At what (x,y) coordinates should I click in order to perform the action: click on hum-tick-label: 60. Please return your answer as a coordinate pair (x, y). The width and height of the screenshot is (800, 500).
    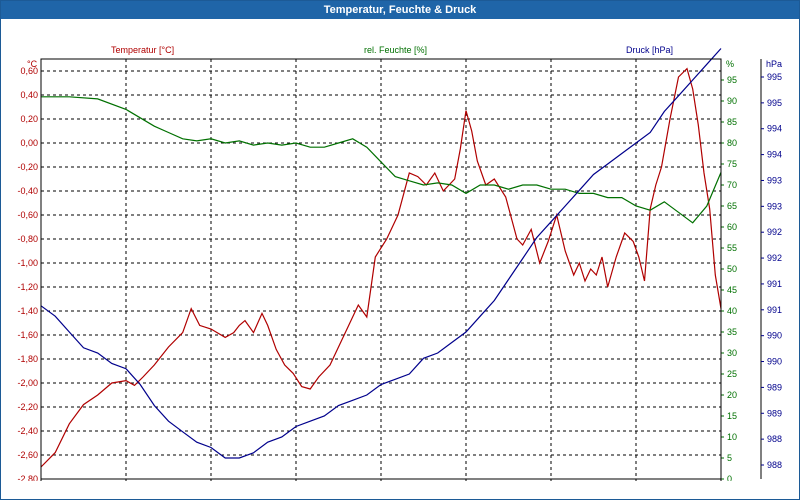
    Looking at the image, I should click on (732, 227).